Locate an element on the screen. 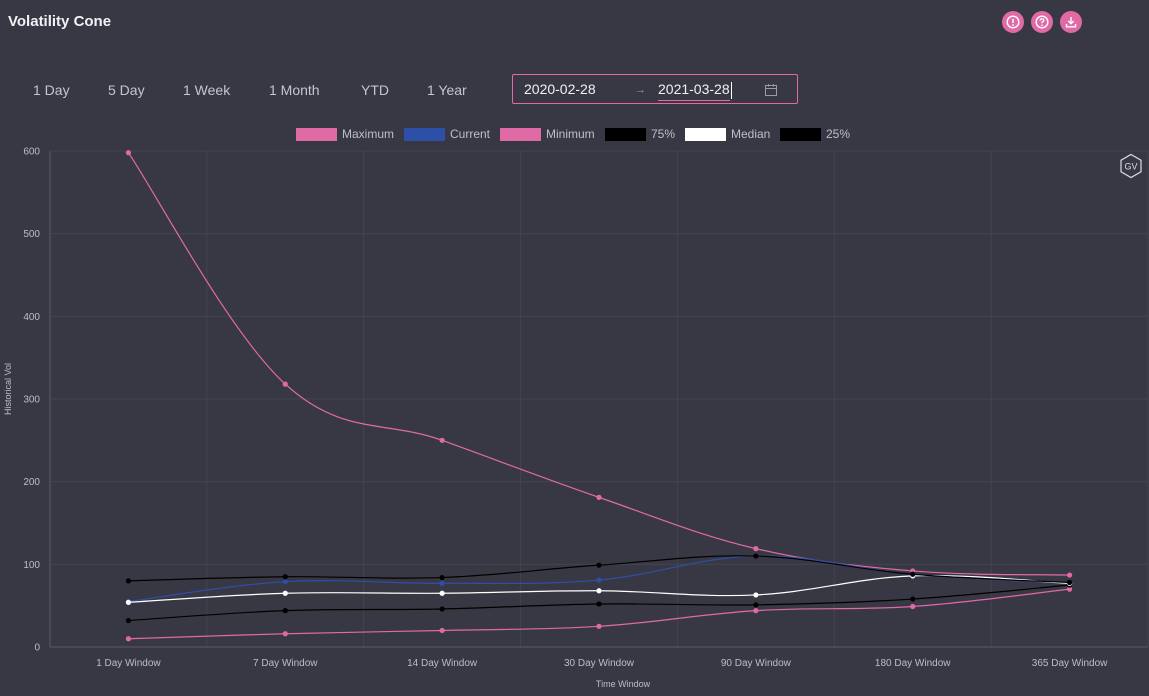 This screenshot has height=696, width=1149. legend-item-minimum: Minimum is located at coordinates (547, 134).